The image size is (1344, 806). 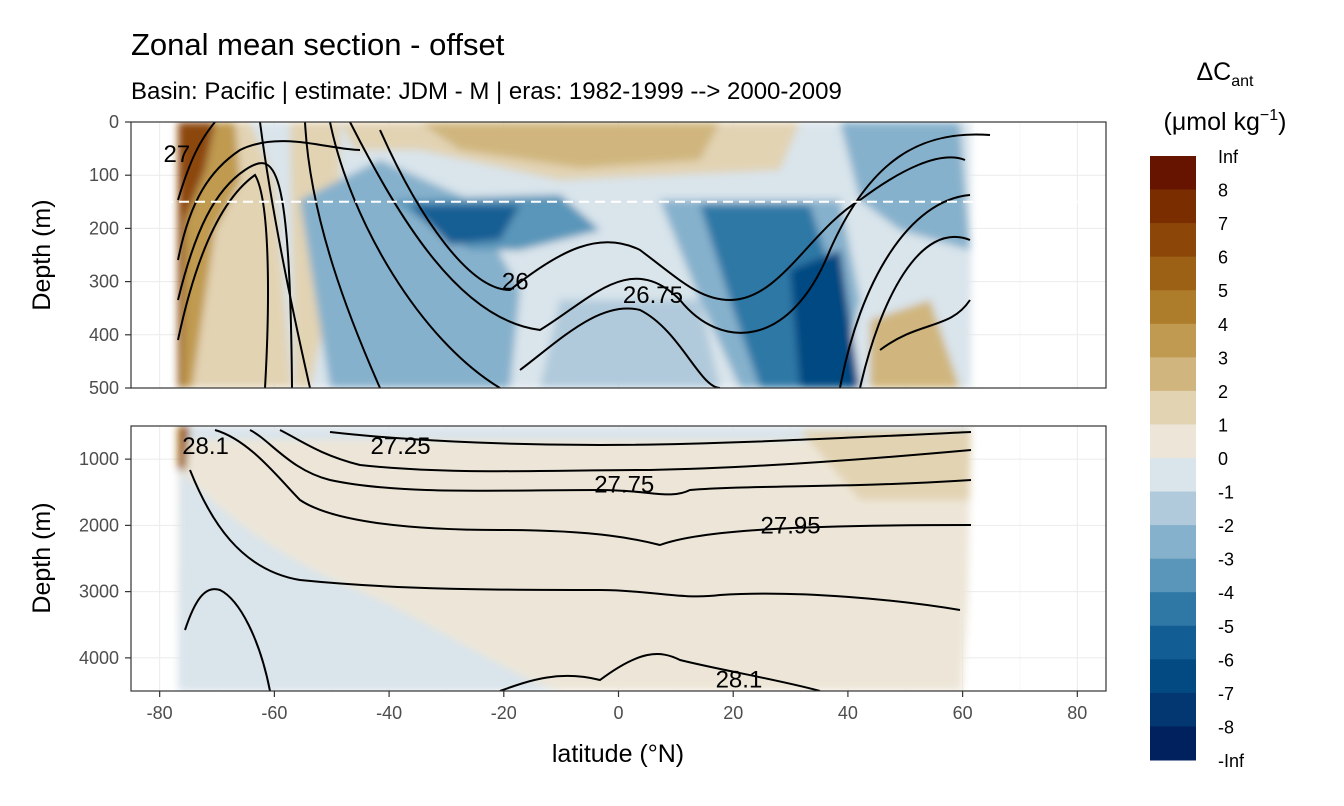 What do you see at coordinates (1242, 81) in the screenshot?
I see `legend-title-subscript: ant` at bounding box center [1242, 81].